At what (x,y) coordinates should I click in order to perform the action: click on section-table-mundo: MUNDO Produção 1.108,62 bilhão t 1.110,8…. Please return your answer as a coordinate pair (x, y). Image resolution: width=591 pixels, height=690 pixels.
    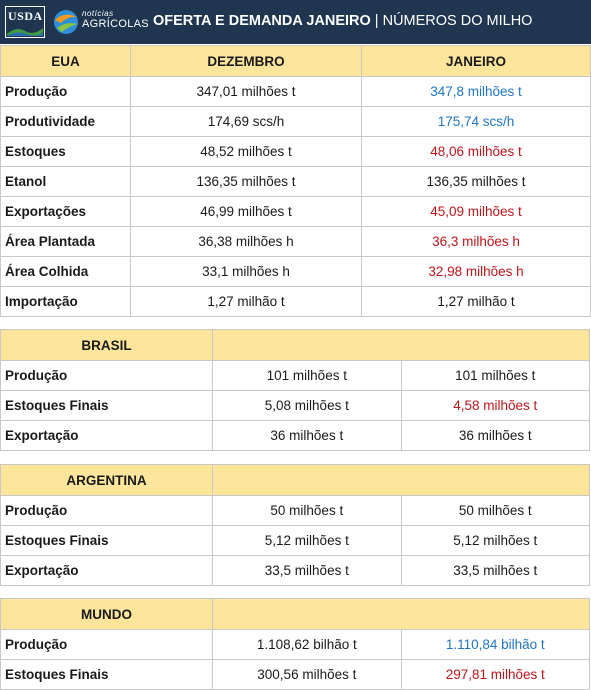
    Looking at the image, I should click on (295, 644).